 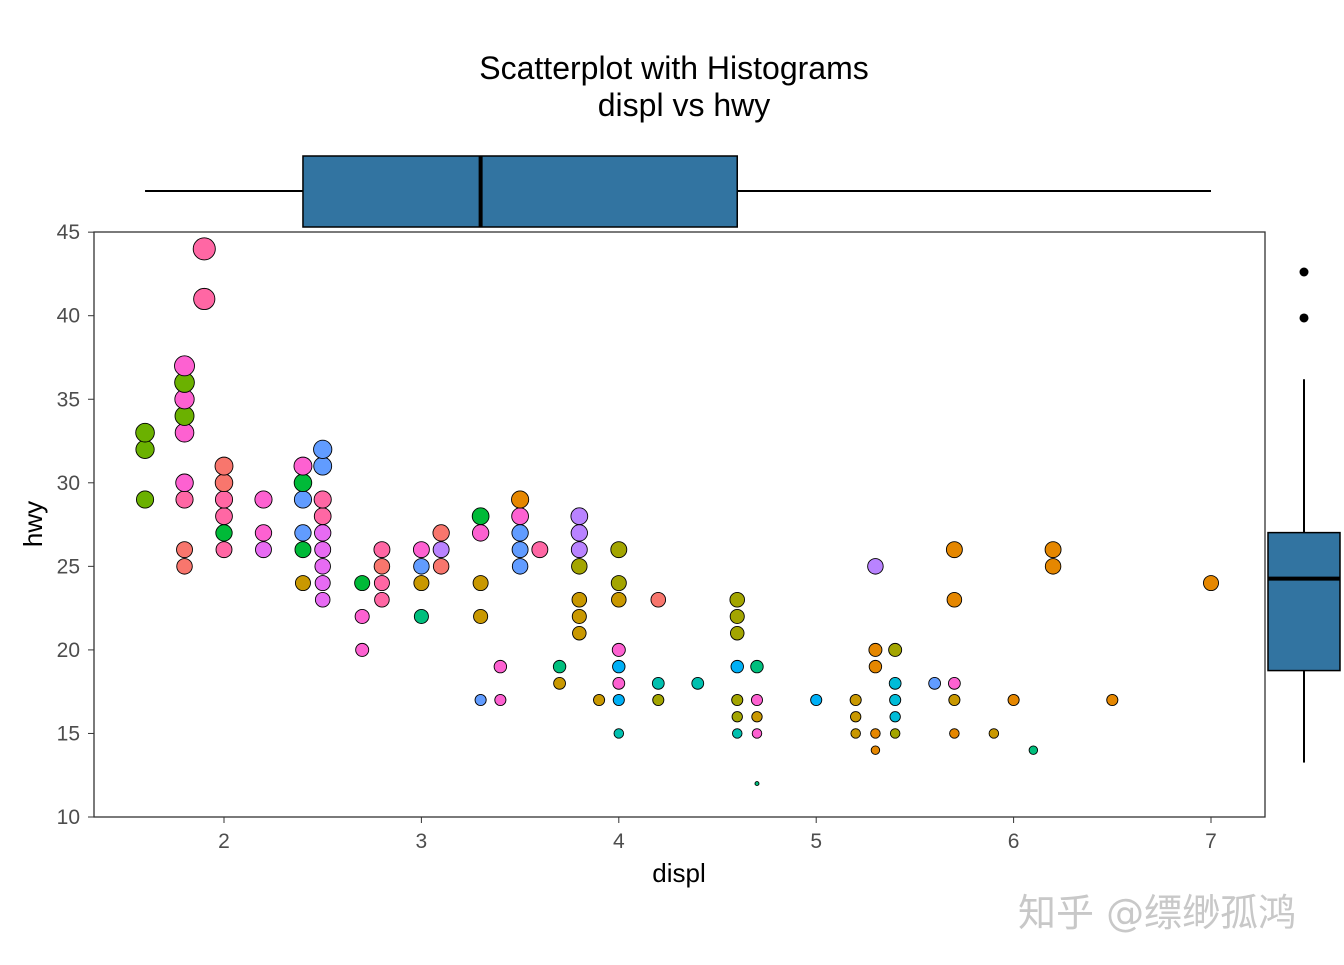 What do you see at coordinates (68, 316) in the screenshot?
I see `y-tick-label: 40` at bounding box center [68, 316].